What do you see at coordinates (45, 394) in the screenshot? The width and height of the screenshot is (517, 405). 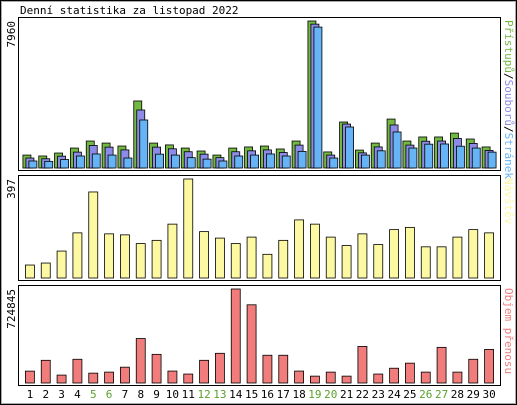 I see `x-tick-label: 2` at bounding box center [45, 394].